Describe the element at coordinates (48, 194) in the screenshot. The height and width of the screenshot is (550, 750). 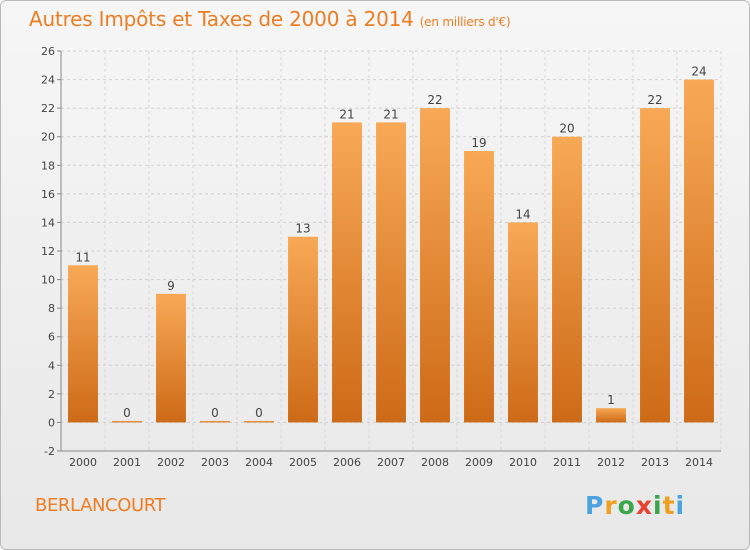
I see `y-tick-label: 16` at that location.